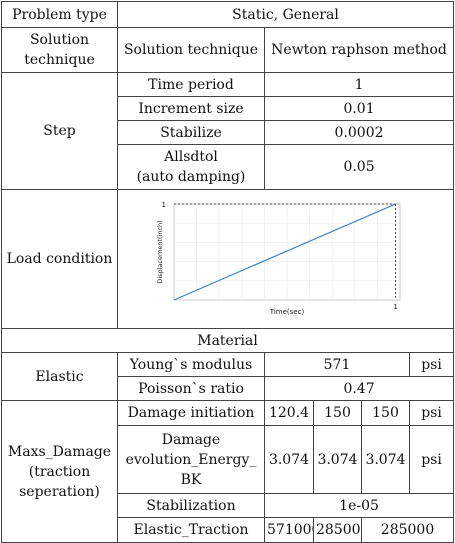  I want to click on row-problem-type: Problem type Static, General, so click(228, 14).